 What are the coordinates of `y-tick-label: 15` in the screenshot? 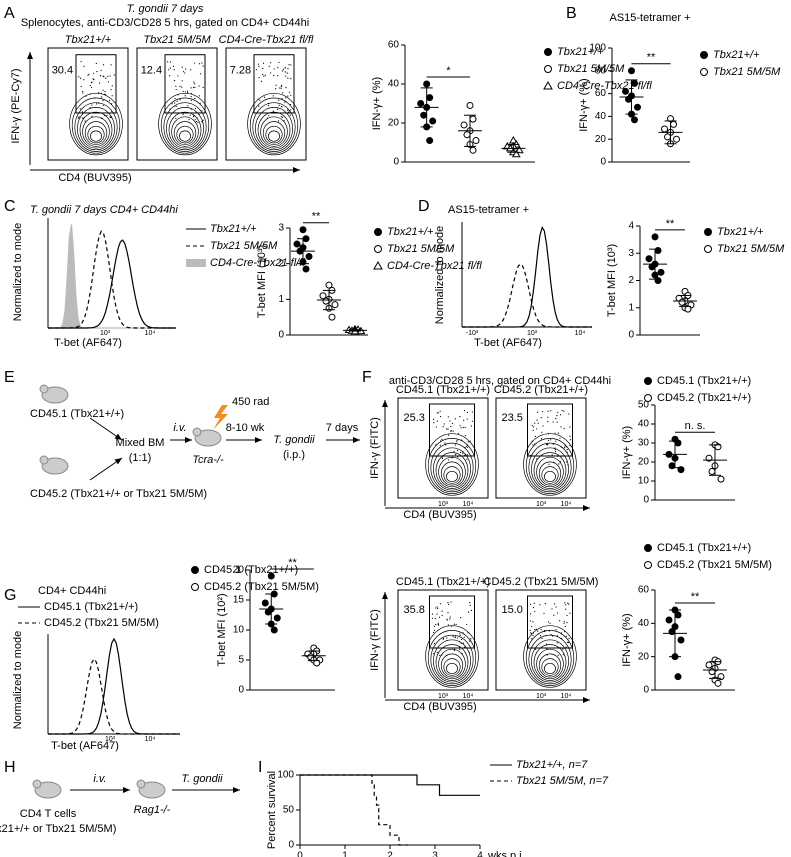 It's located at (239, 600).